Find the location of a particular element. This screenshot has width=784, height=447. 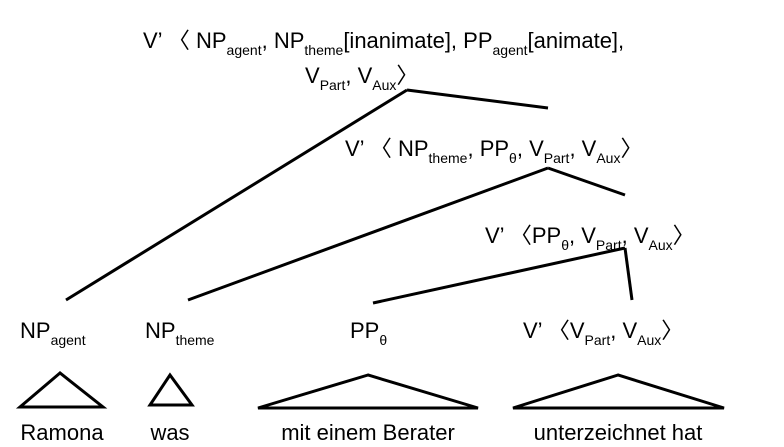

label-text: [animate], is located at coordinates (576, 40).